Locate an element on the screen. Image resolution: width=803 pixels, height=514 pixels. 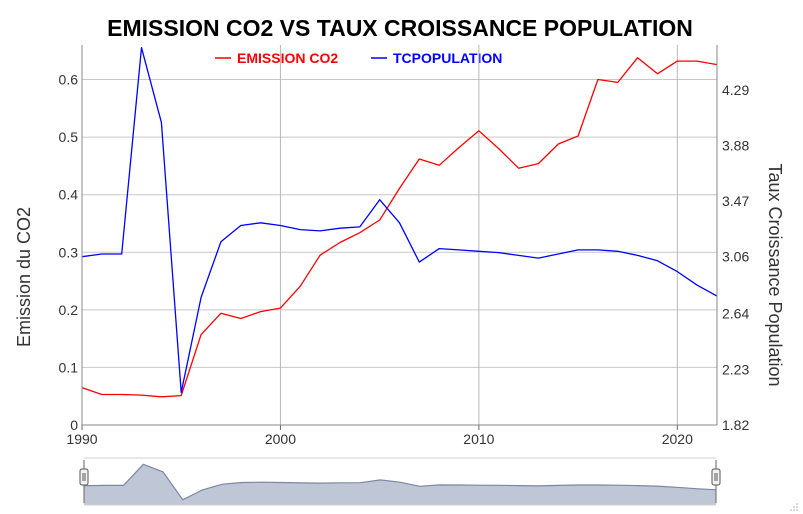
x-tick-label: 2020 is located at coordinates (677, 439).